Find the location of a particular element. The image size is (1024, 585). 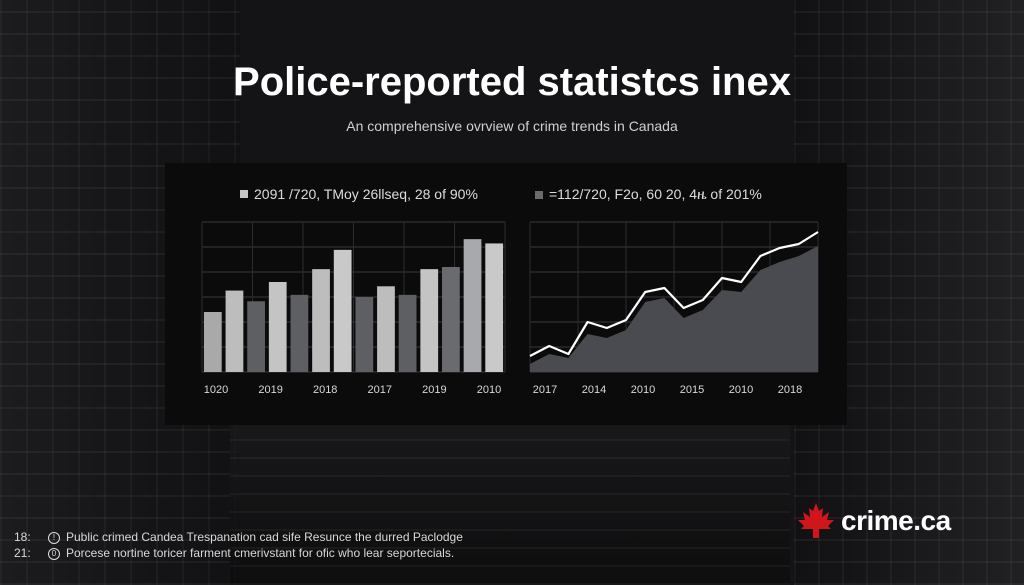

crime-ca-logo: crime.ca is located at coordinates (873, 521).